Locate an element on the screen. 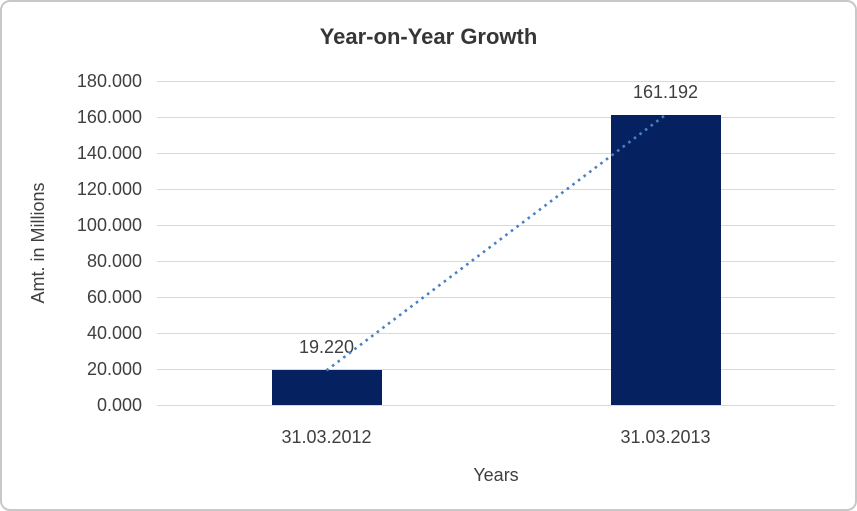 This screenshot has width=857, height=511. y-tick-label: 160.000 is located at coordinates (109, 117).